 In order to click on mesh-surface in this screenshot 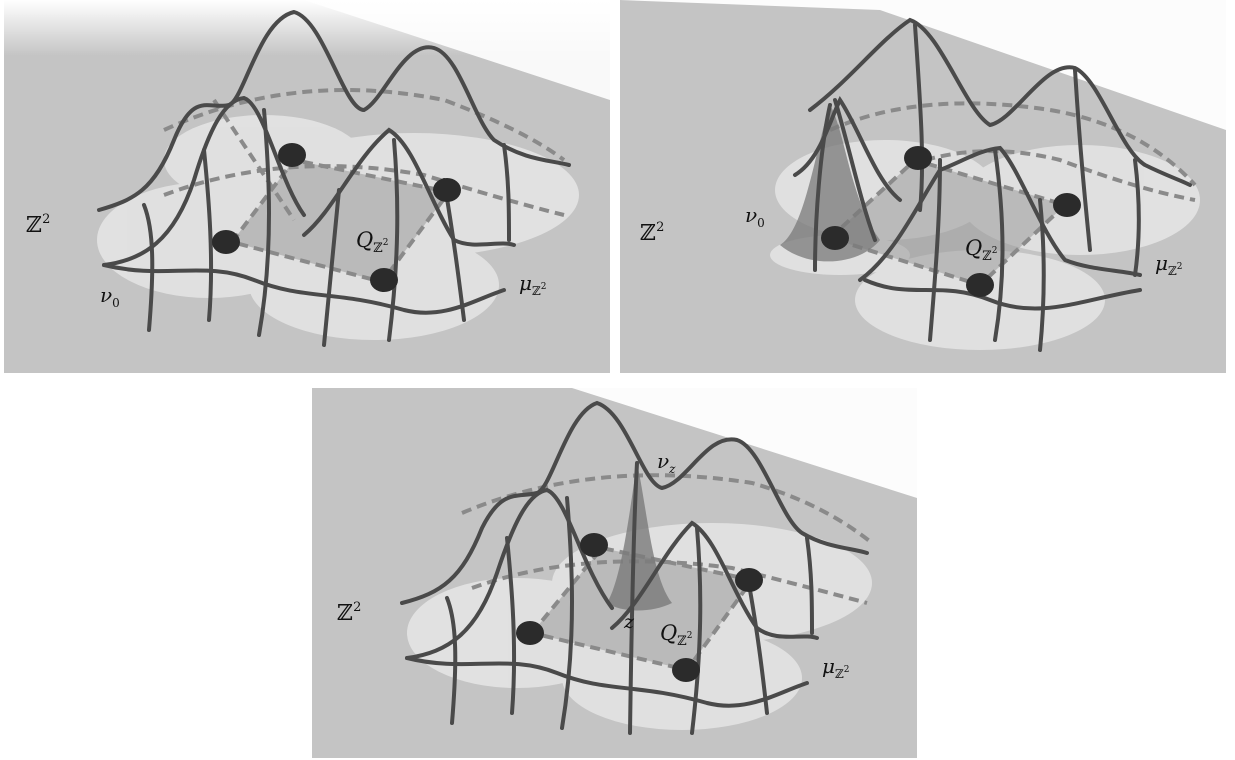, I will do `click(992, 184)`.